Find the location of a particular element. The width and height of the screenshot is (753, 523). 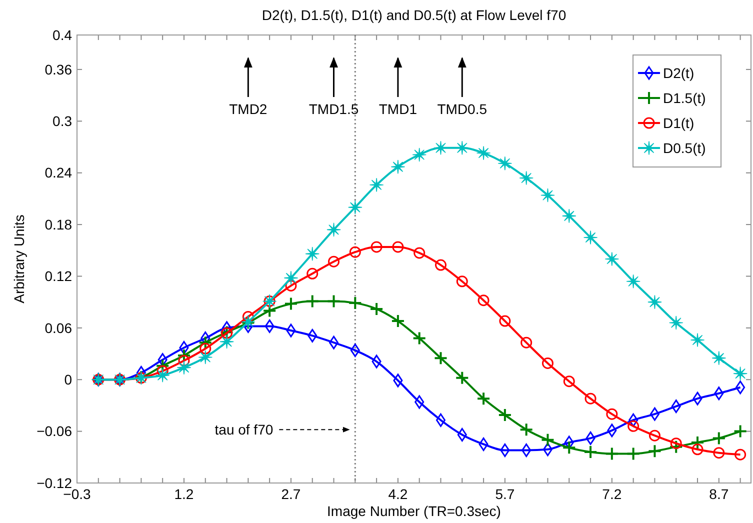

x-tick-label: 8.7 is located at coordinates (719, 494).